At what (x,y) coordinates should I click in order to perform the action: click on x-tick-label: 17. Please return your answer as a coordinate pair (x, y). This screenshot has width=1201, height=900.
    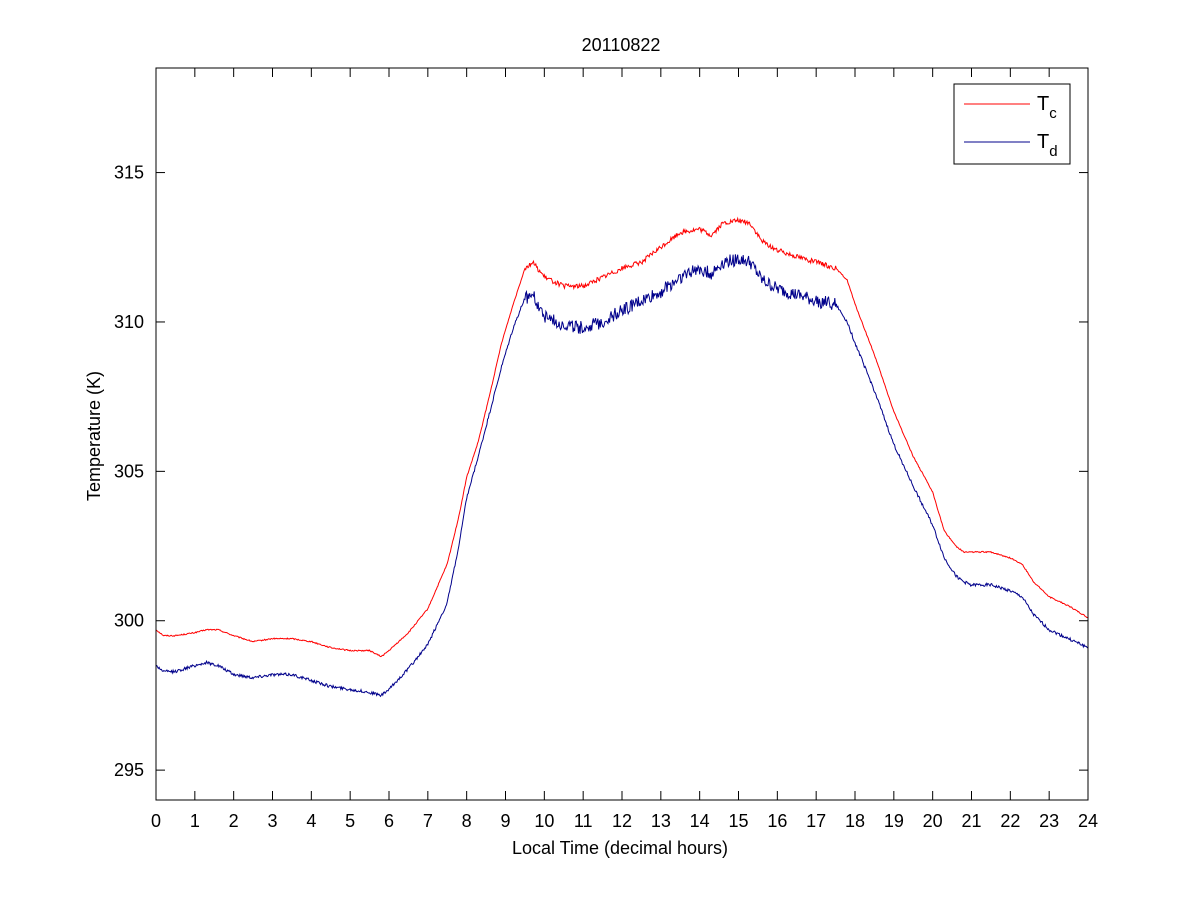
    Looking at the image, I should click on (816, 821).